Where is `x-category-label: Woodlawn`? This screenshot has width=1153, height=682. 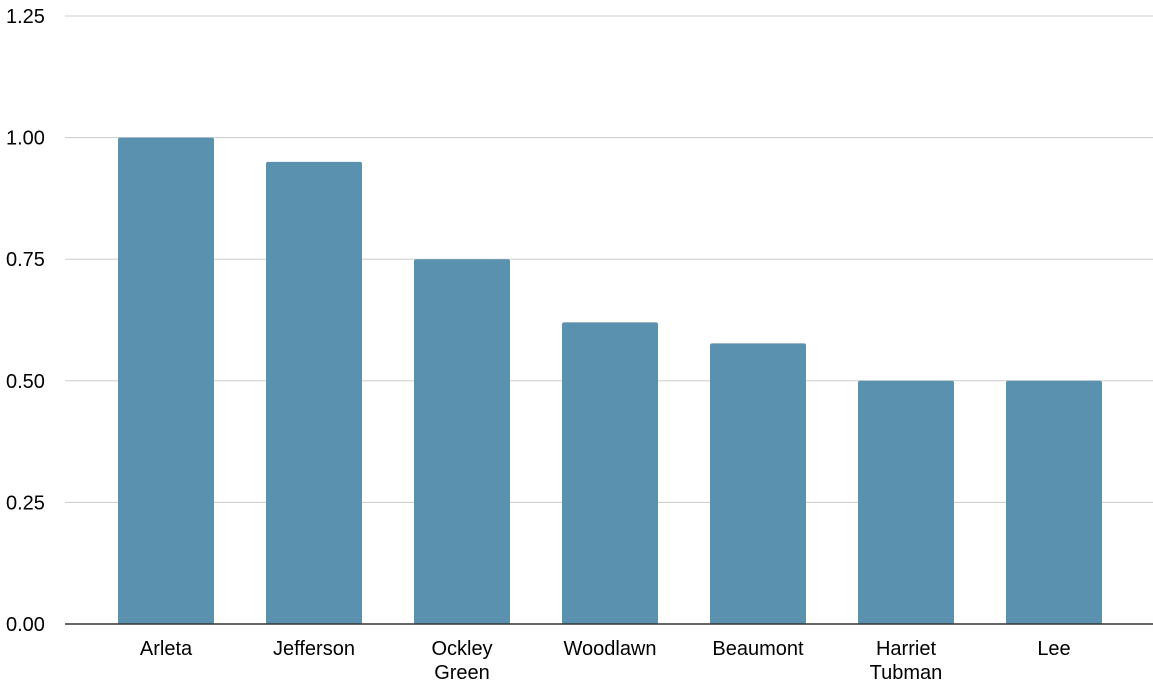 x-category-label: Woodlawn is located at coordinates (609, 649).